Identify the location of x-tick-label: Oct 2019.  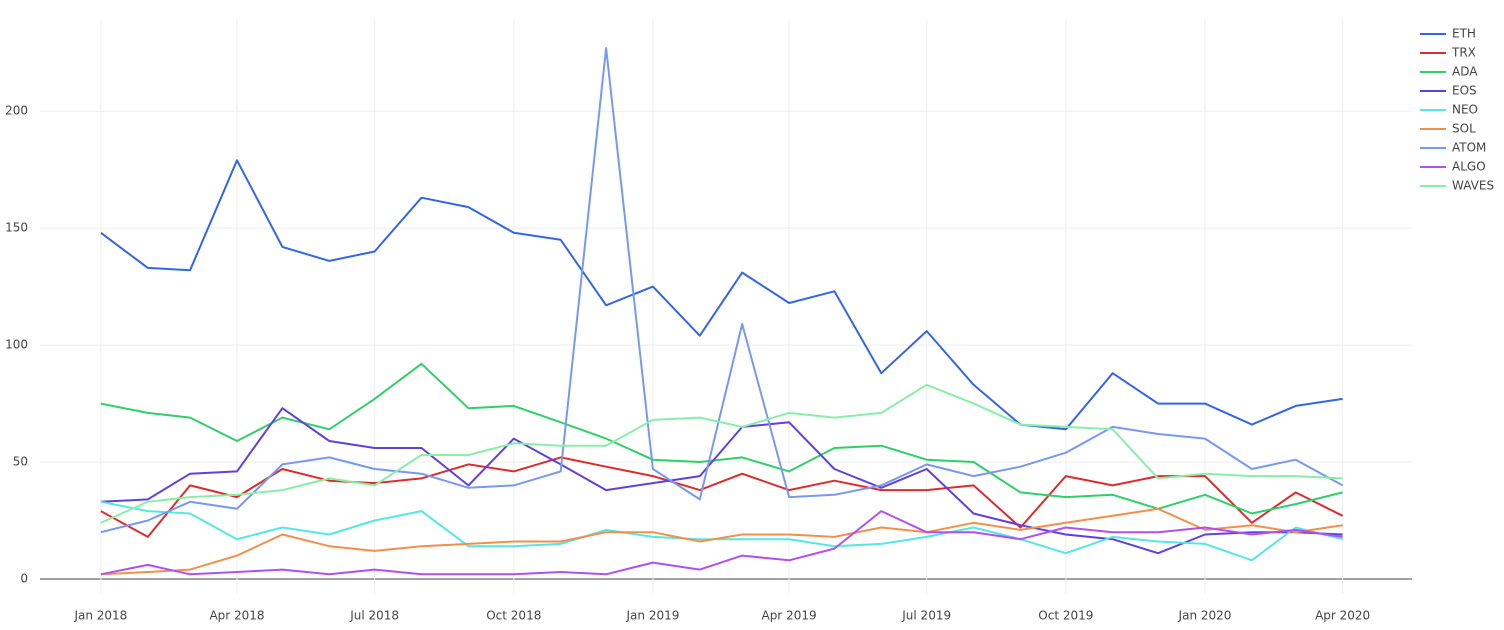
(1065, 616).